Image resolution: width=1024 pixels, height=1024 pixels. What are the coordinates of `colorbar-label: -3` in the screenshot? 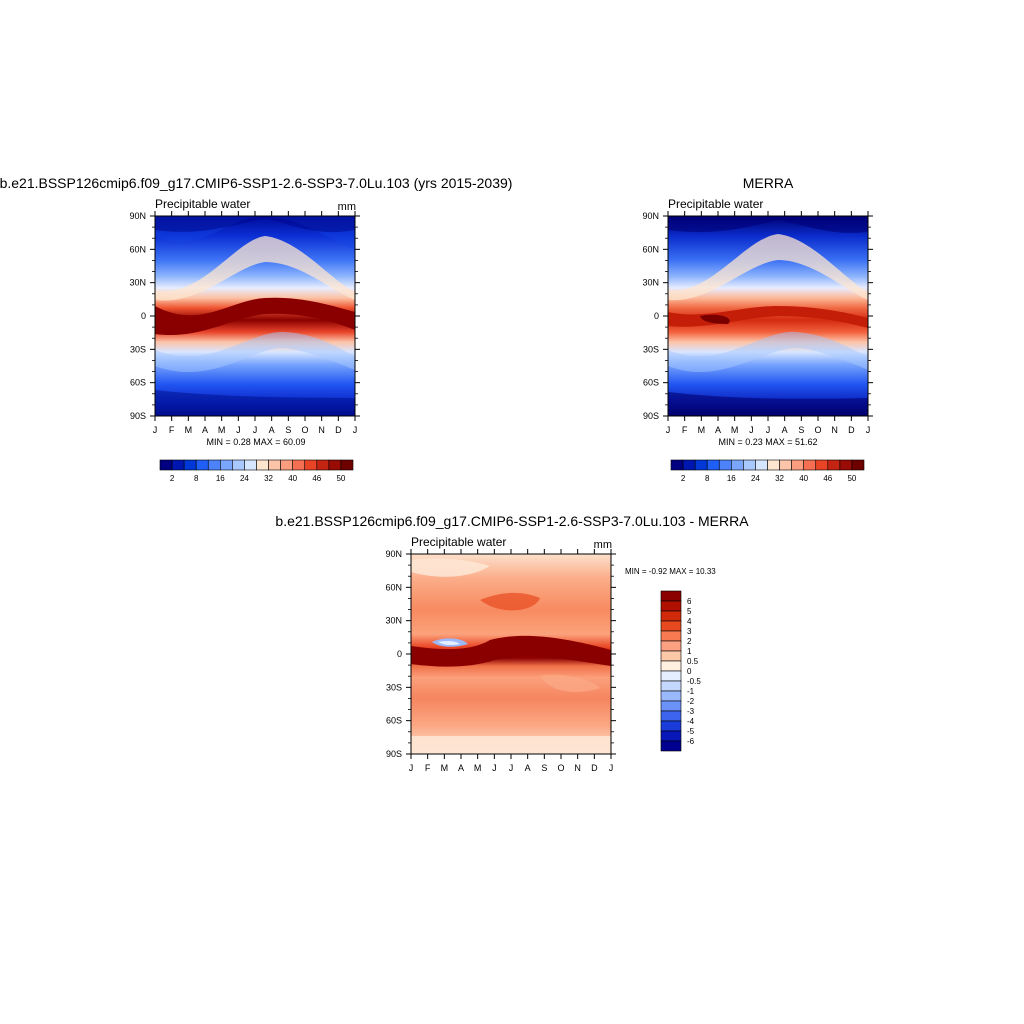 It's located at (691, 711).